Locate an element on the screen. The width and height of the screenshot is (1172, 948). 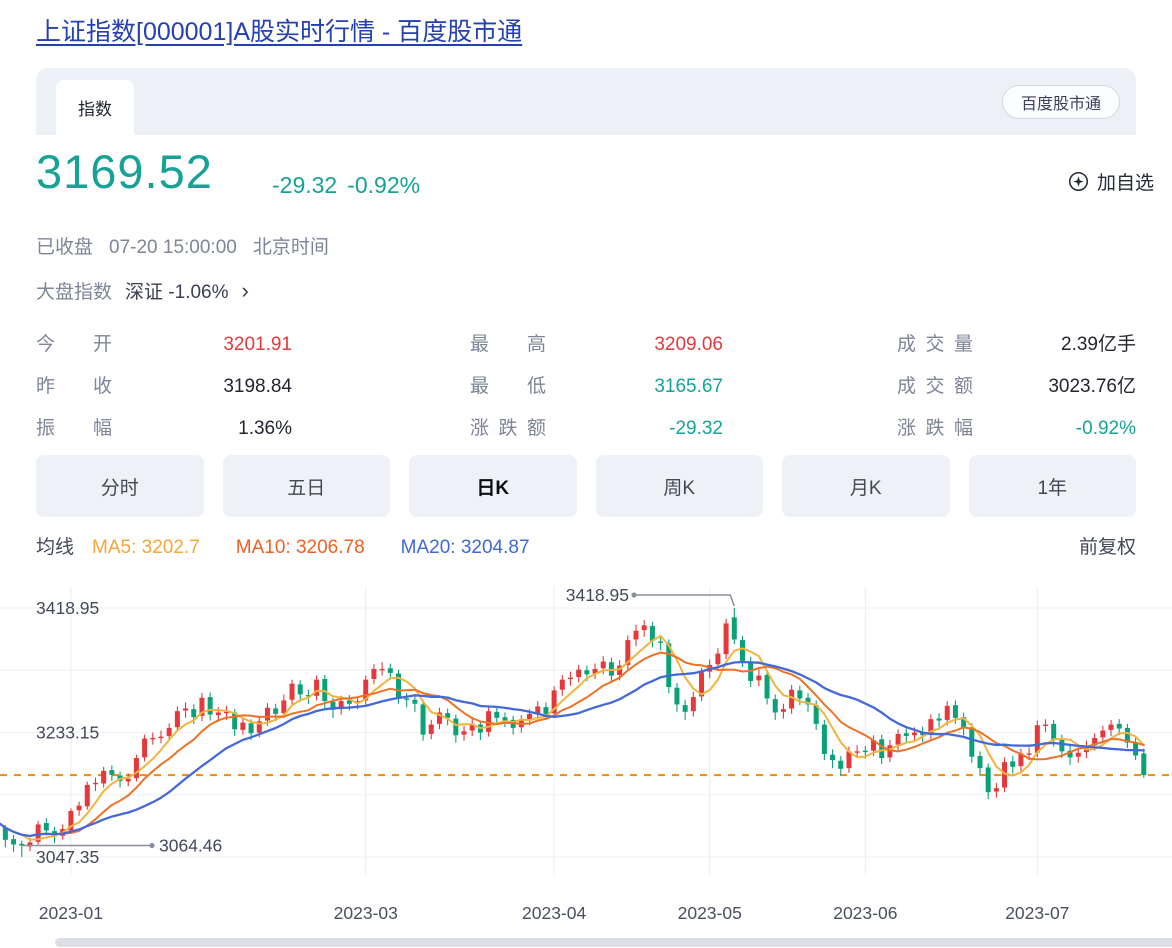
change-amount: -29.32 is located at coordinates (305, 185).